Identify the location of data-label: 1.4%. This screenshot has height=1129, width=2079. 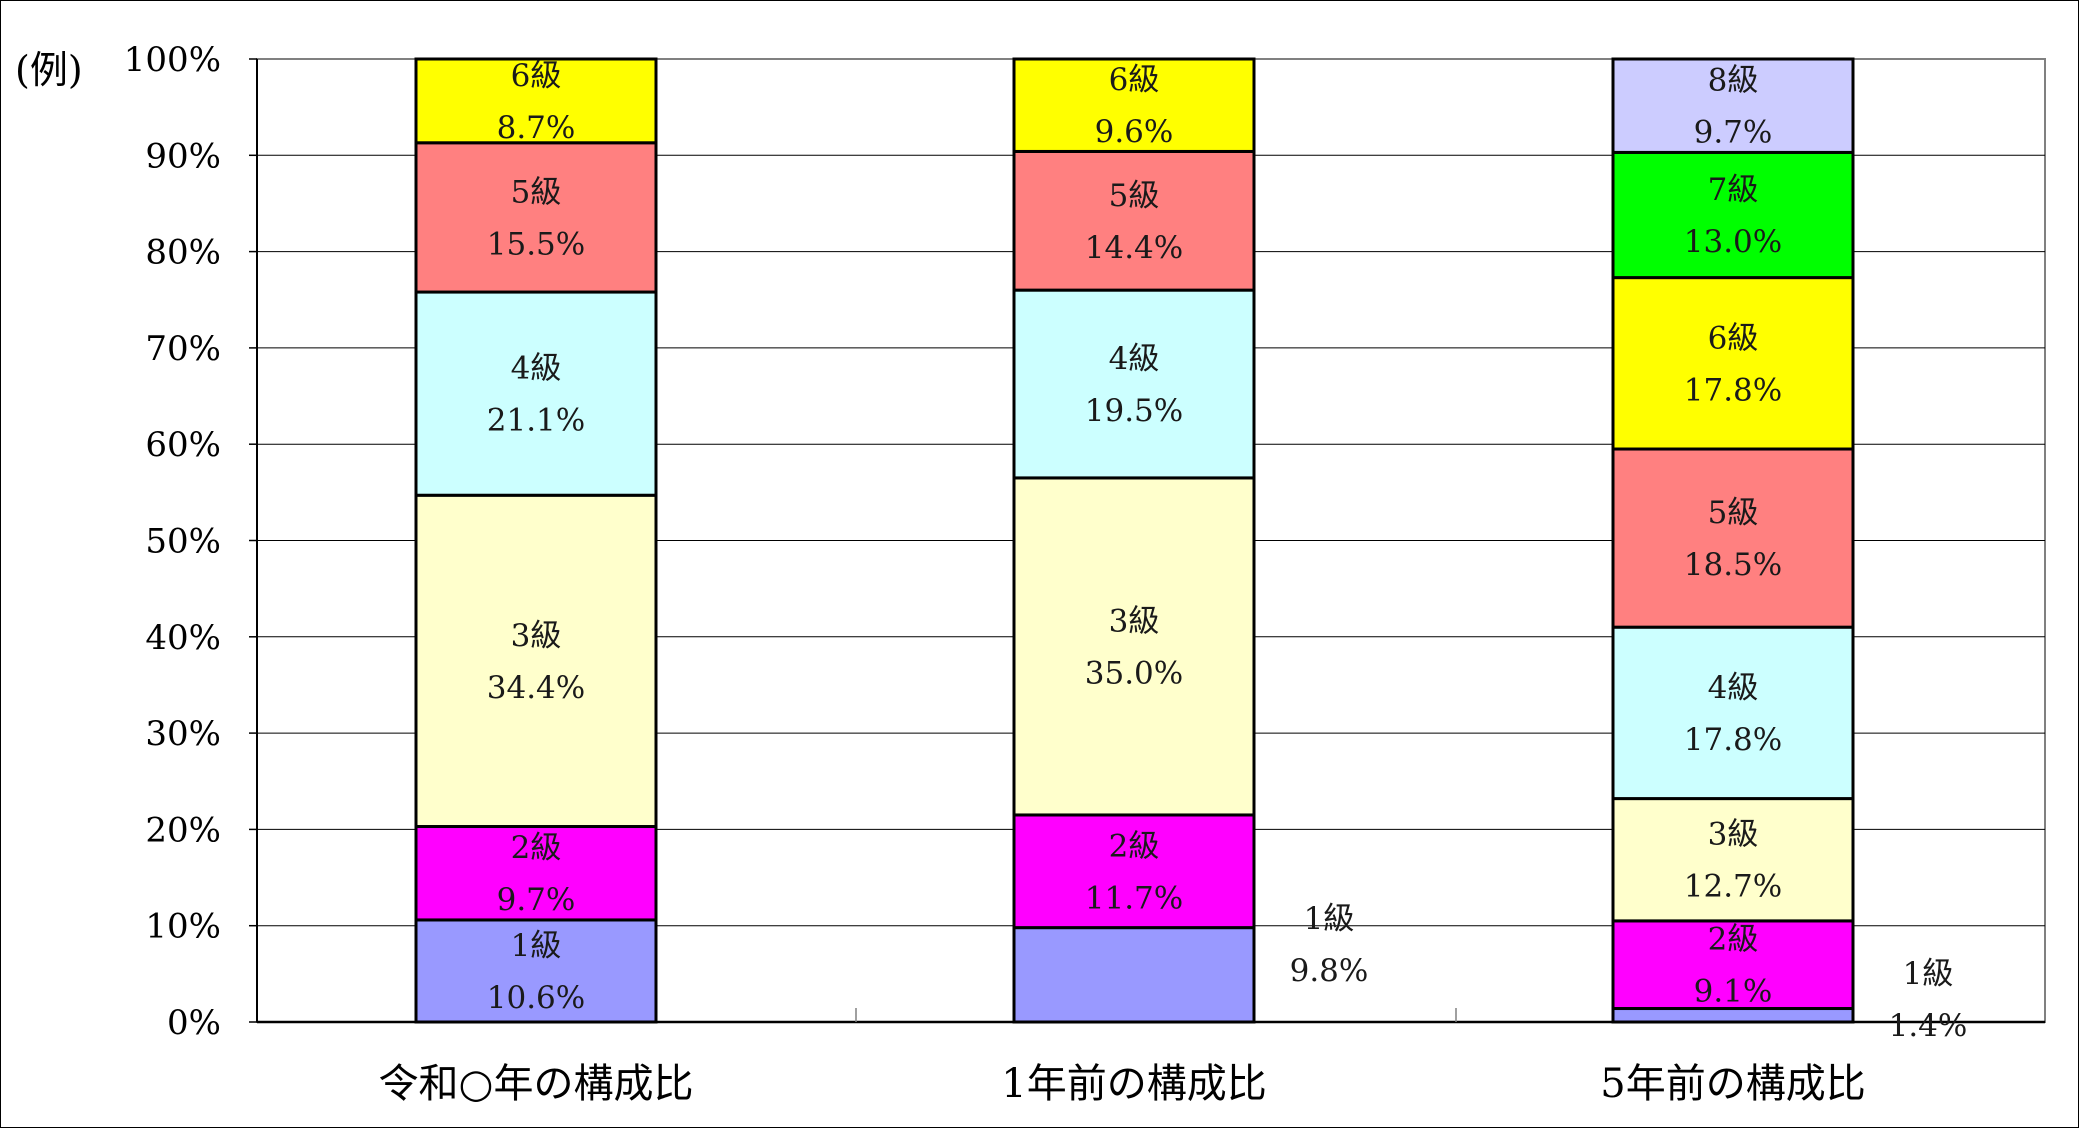
(1928, 1026).